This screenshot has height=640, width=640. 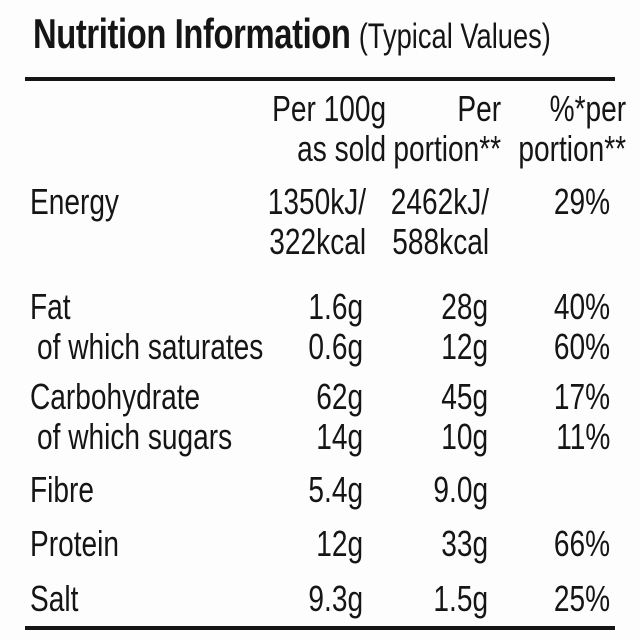 What do you see at coordinates (581, 598) in the screenshot?
I see `salt-percent: 25%` at bounding box center [581, 598].